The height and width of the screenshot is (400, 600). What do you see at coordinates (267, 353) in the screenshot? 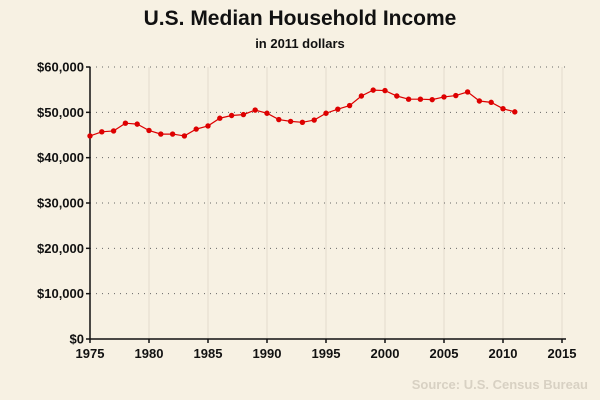
I see `x-tick-label: 1990` at bounding box center [267, 353].